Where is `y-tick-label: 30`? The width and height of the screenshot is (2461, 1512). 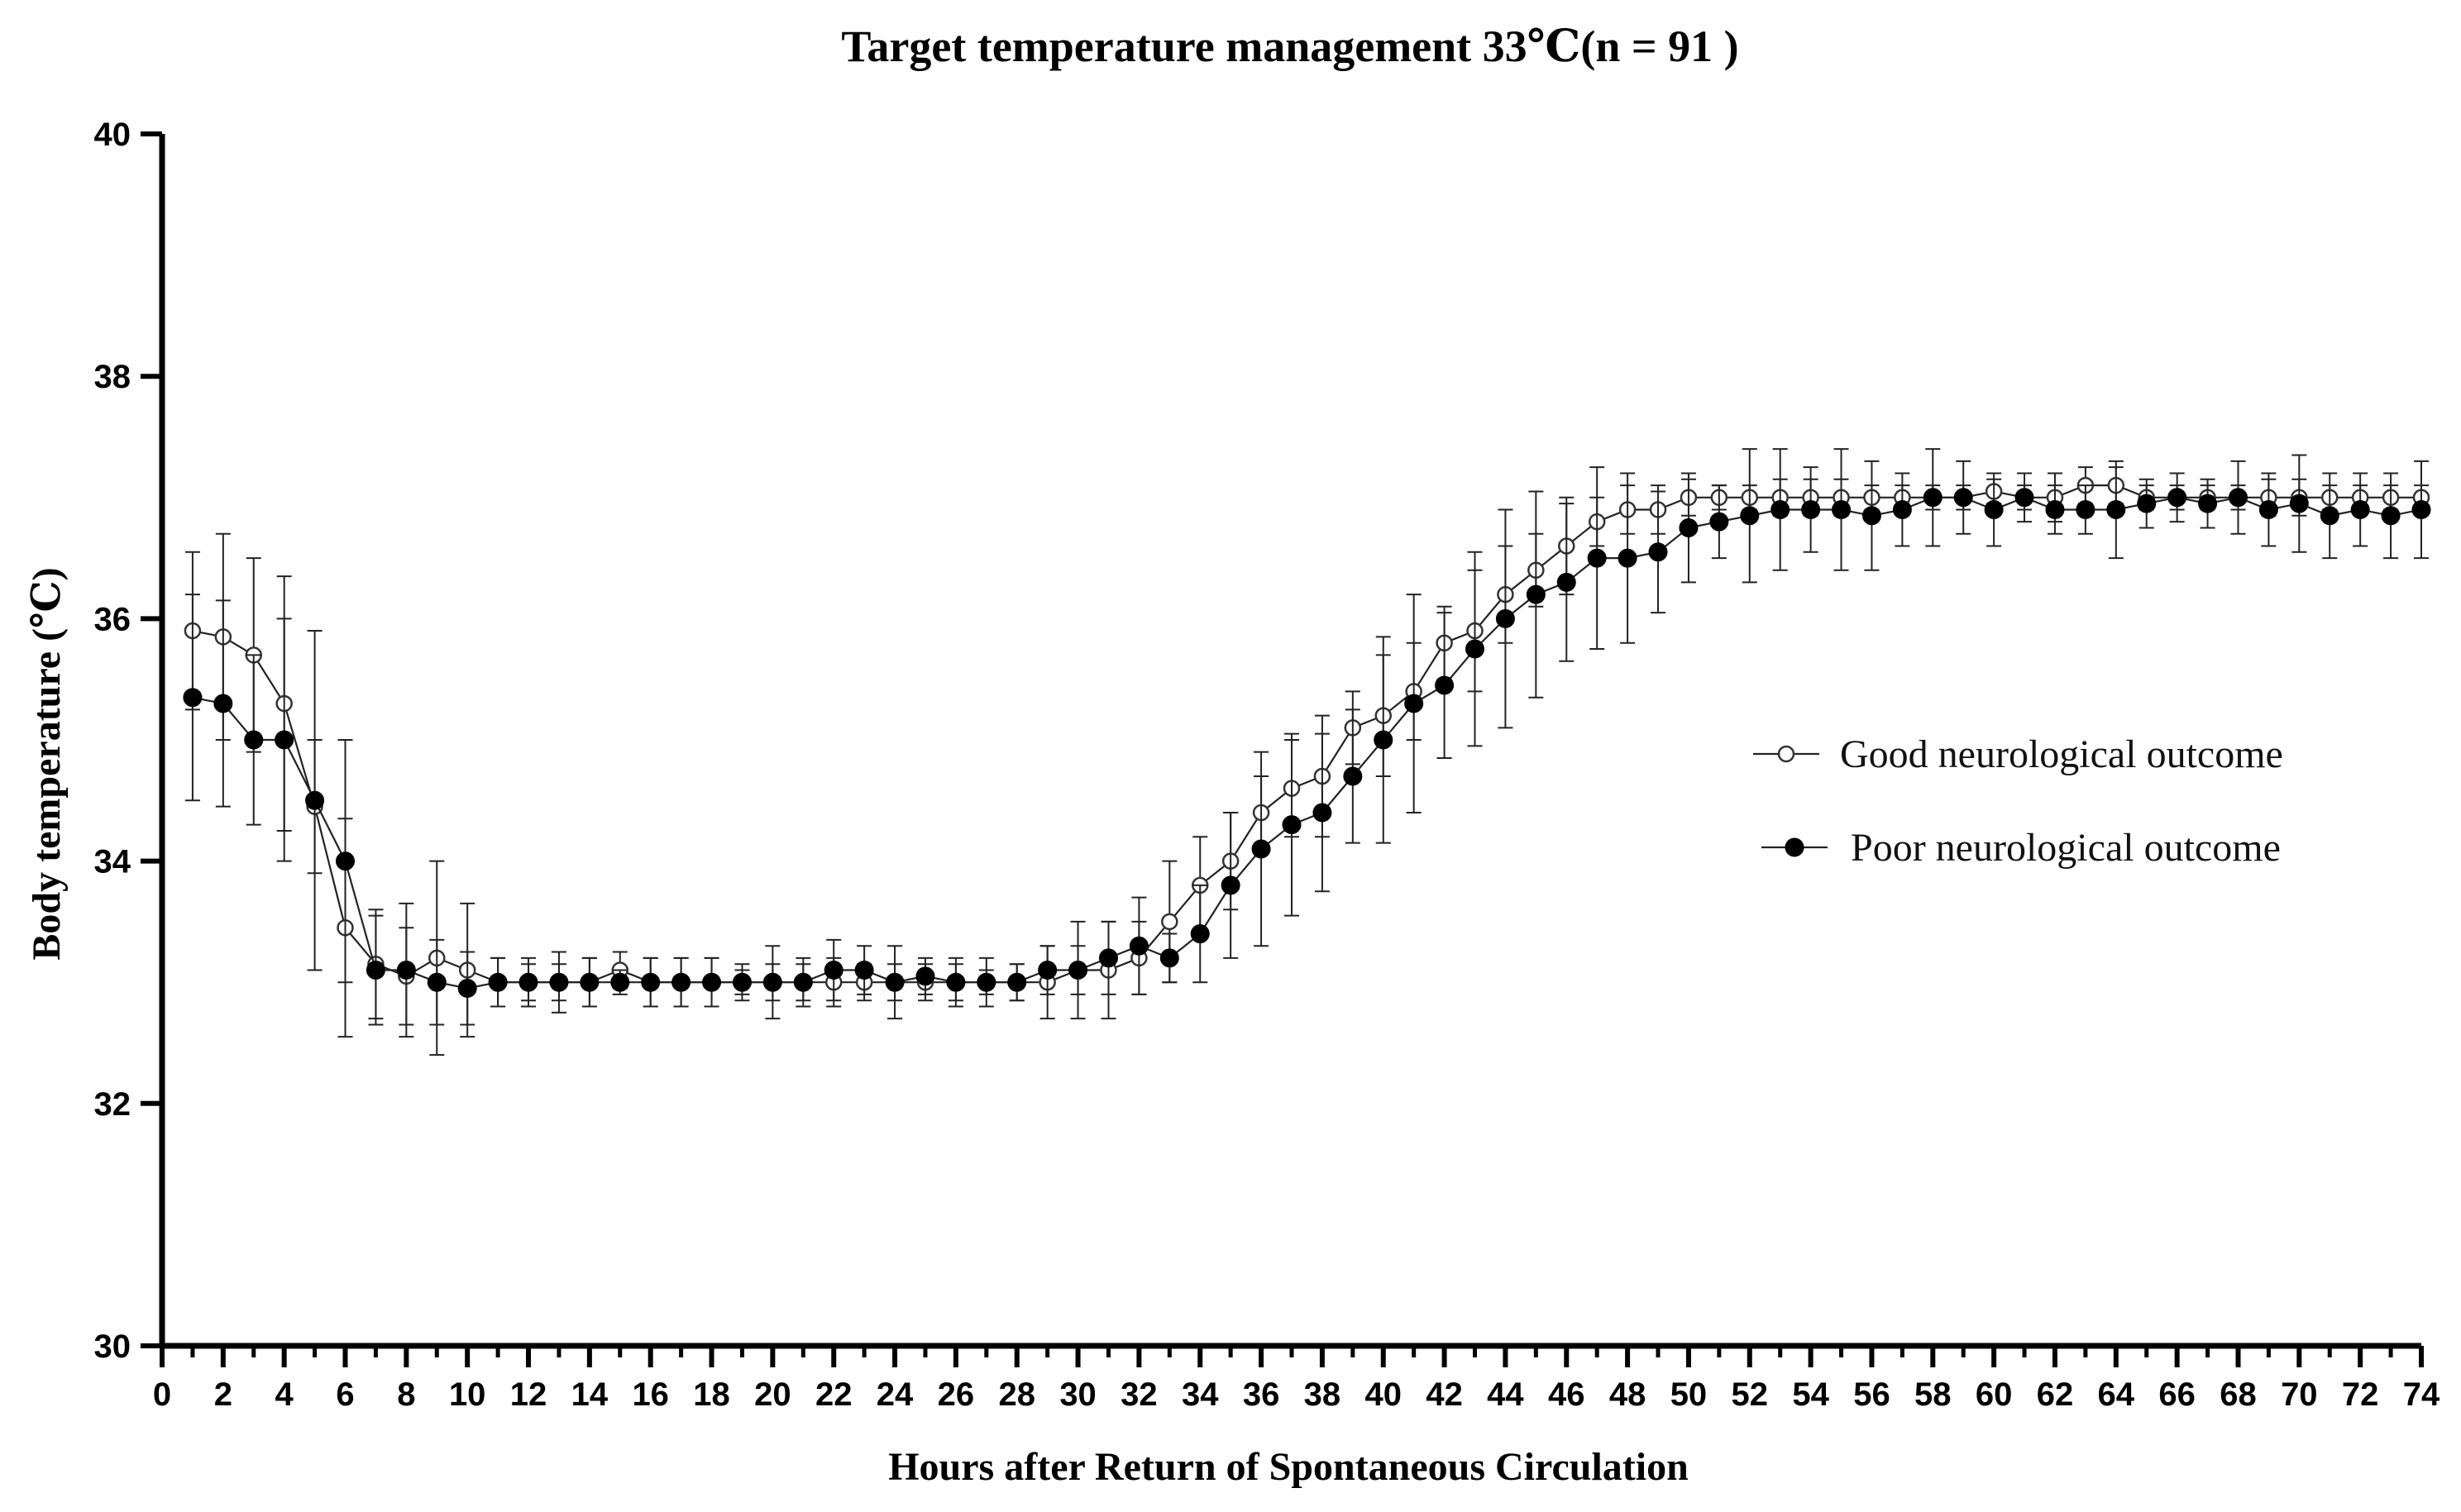
y-tick-label: 30 is located at coordinates (112, 1346).